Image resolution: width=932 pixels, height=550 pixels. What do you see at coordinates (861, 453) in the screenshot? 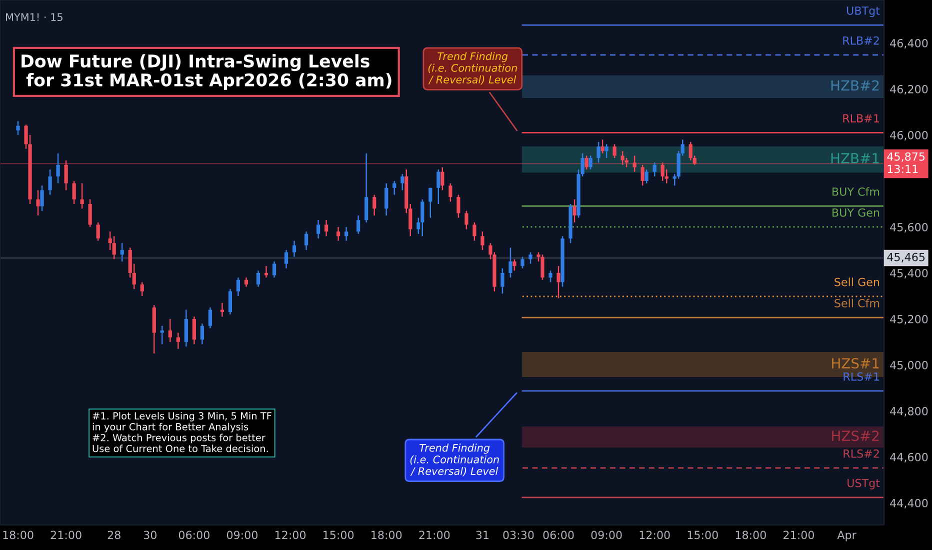
I see `ref-line-label: RLS#2` at bounding box center [861, 453].